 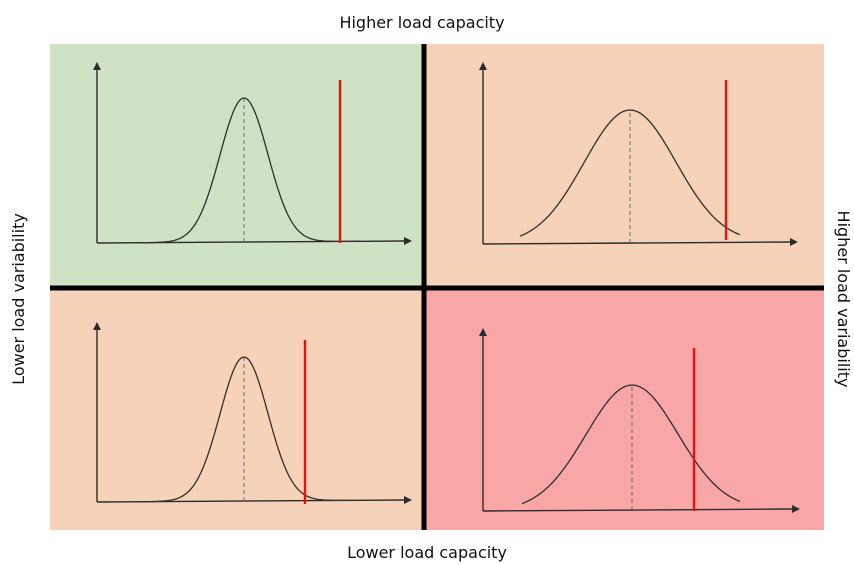 I want to click on plot-bottom-left, so click(x=252, y=413).